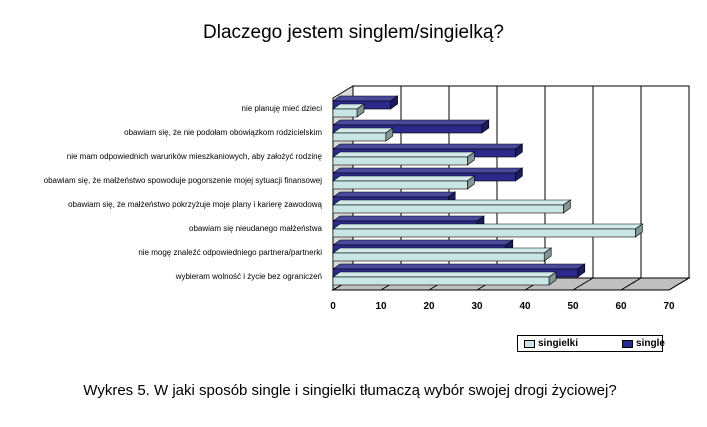 This screenshot has height=427, width=707. I want to click on x-tick-label: 20, so click(429, 306).